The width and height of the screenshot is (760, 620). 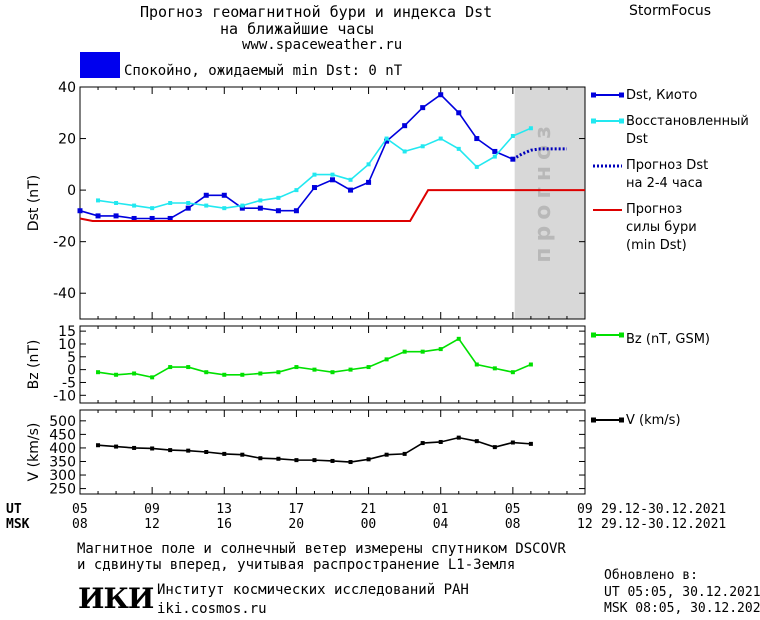 What do you see at coordinates (67, 140) in the screenshot?
I see `dst-ytick-label: 20` at bounding box center [67, 140].